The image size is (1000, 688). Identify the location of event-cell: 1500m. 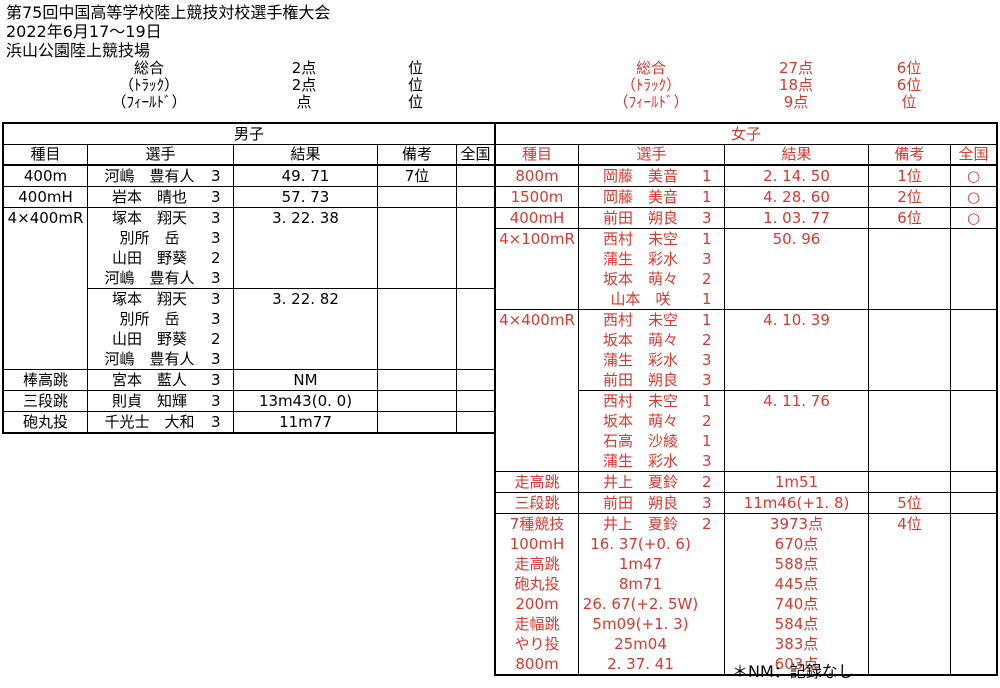
(537, 197).